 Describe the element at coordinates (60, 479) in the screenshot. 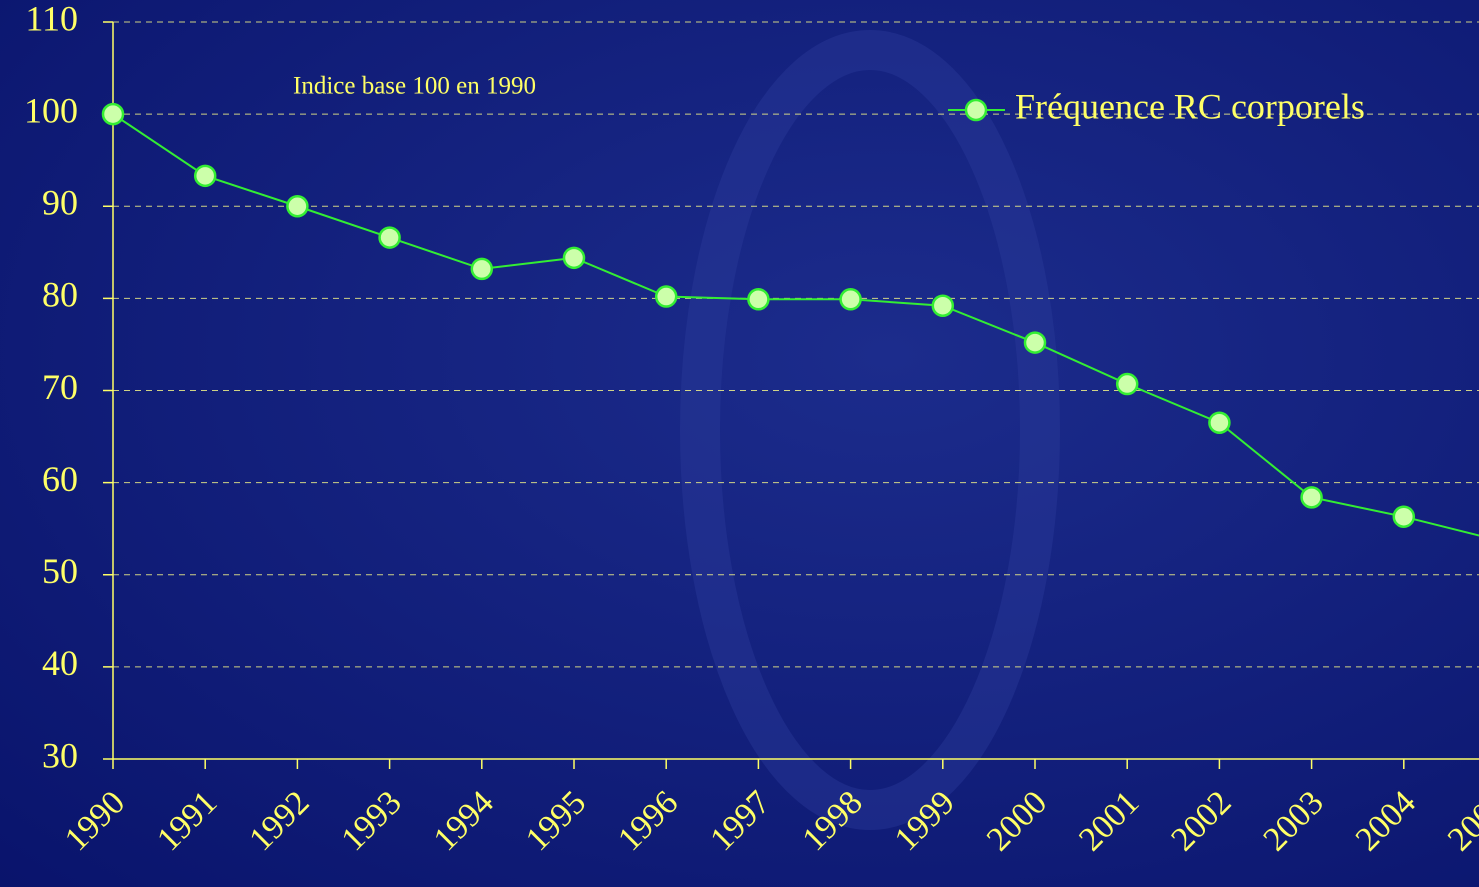

I see `y-tick-label: 60` at that location.